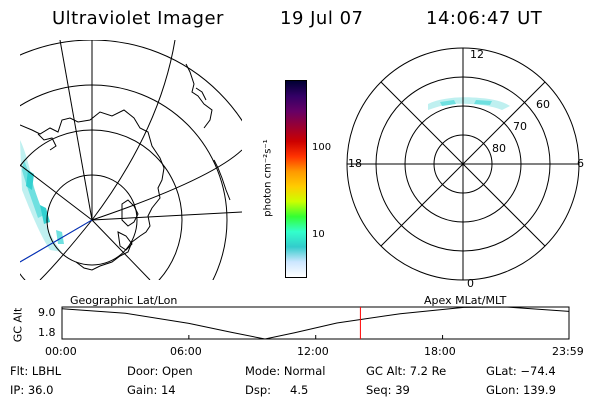 This screenshot has width=600, height=400. What do you see at coordinates (258, 390) in the screenshot?
I see `dsp-label: Dsp:` at bounding box center [258, 390].